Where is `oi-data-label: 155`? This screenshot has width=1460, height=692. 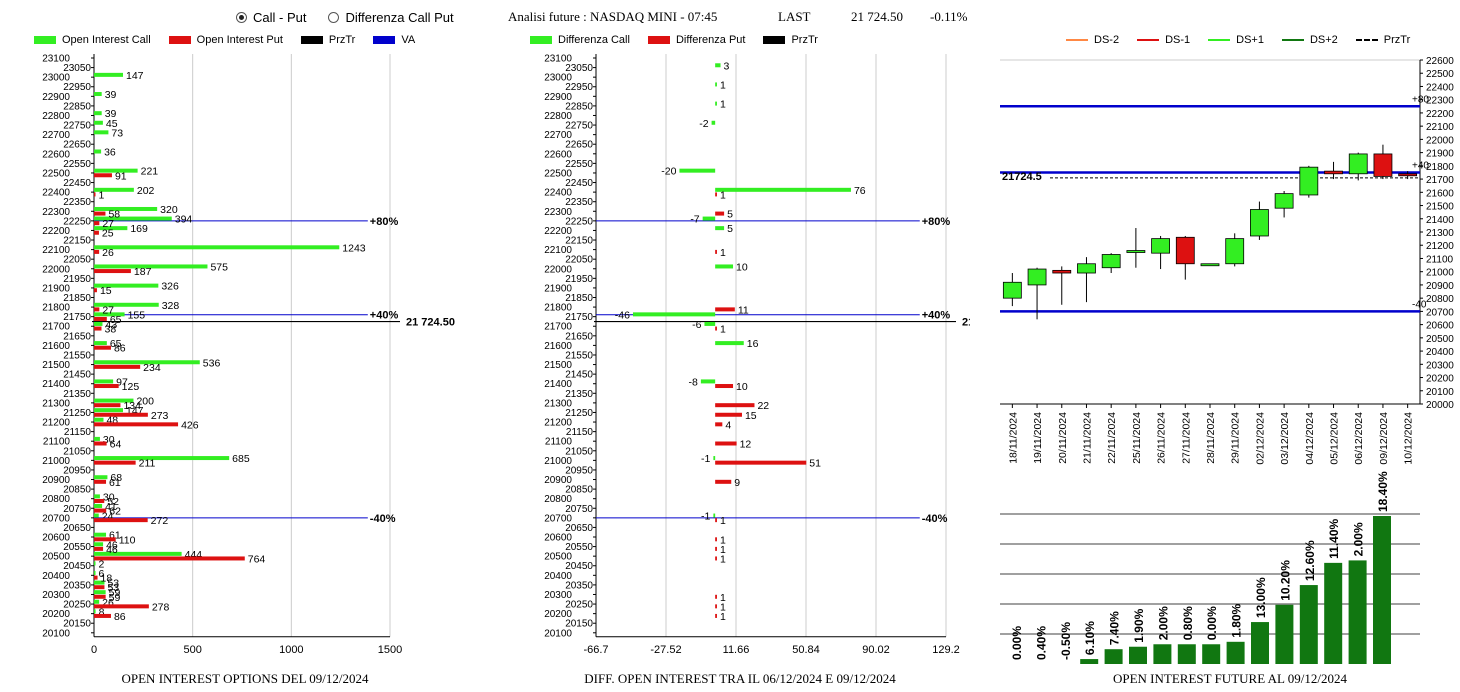
oi-data-label: 155 is located at coordinates (137, 315).